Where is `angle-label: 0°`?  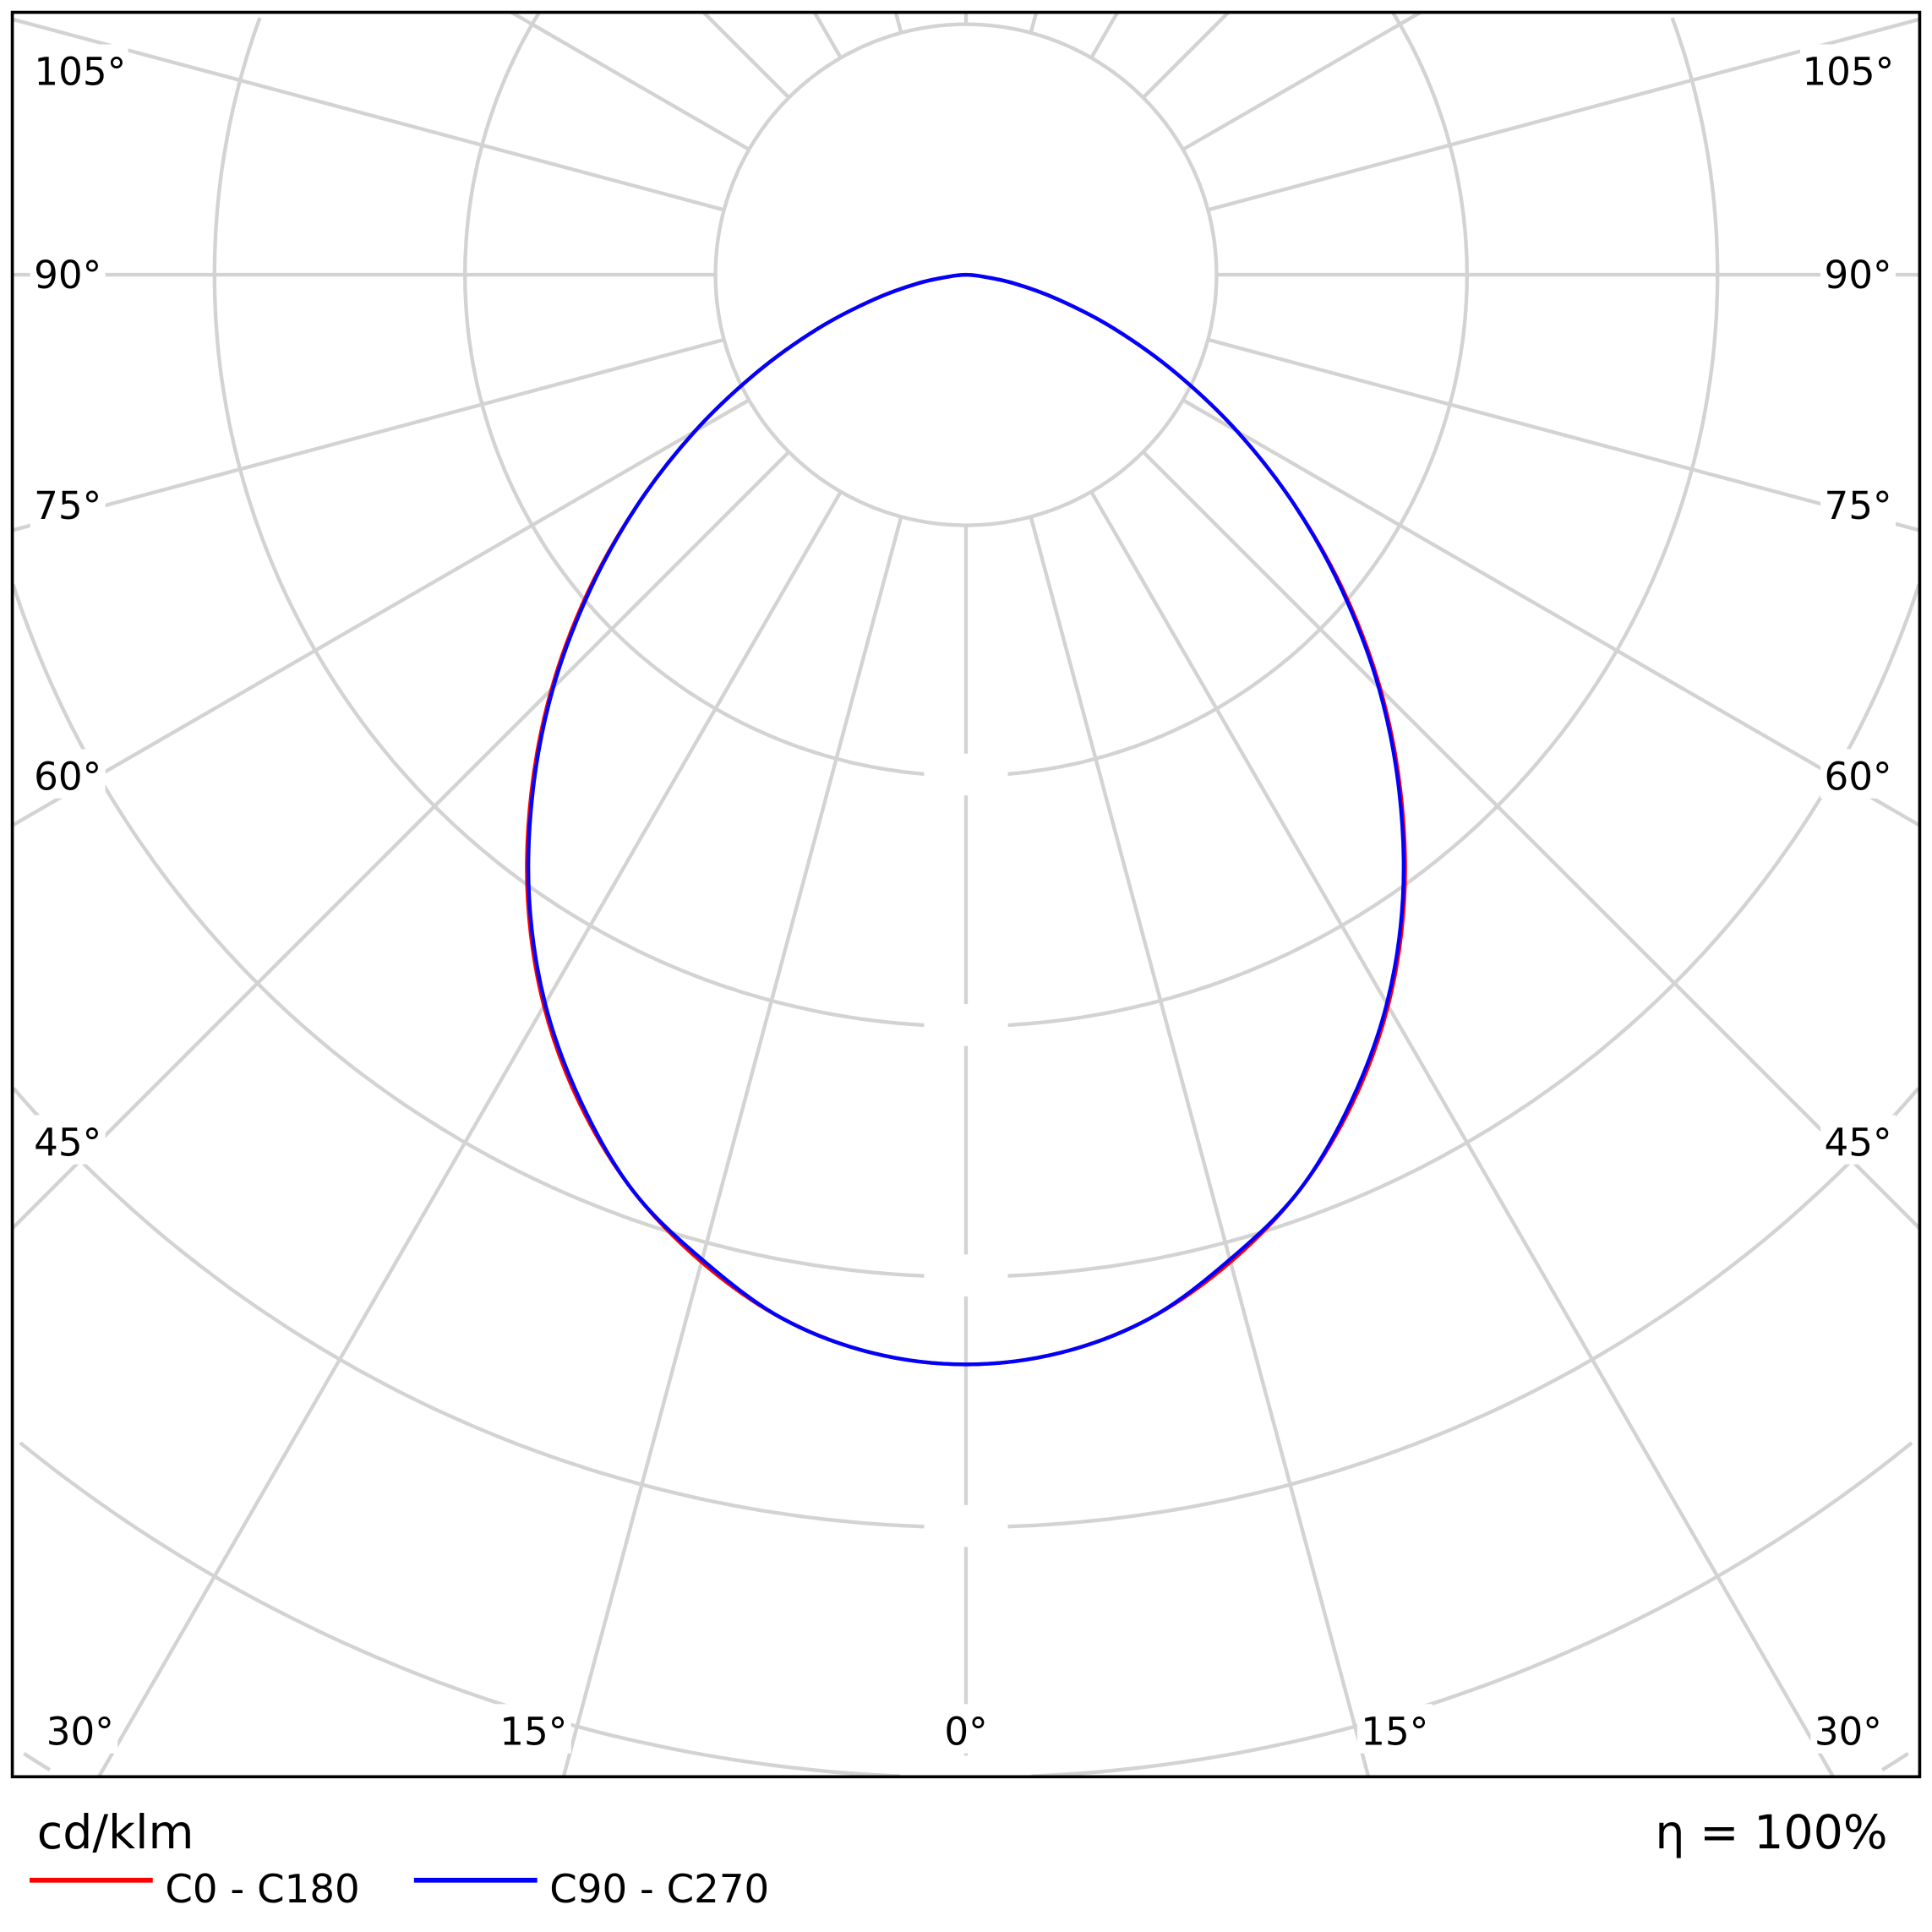 angle-label: 0° is located at coordinates (965, 1731).